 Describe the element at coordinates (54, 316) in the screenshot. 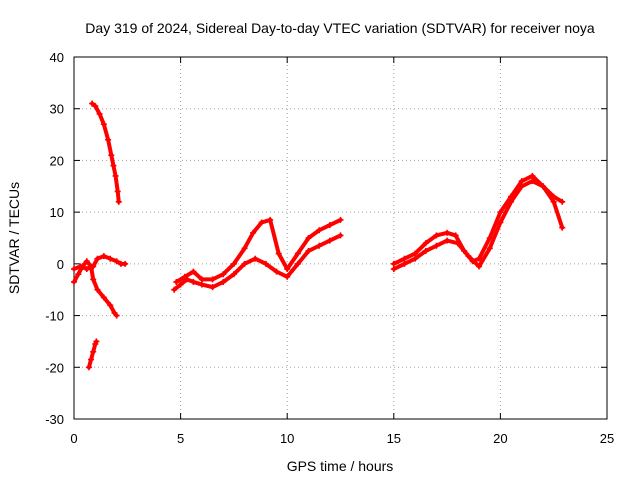

I see `y-tick-label: -10` at that location.